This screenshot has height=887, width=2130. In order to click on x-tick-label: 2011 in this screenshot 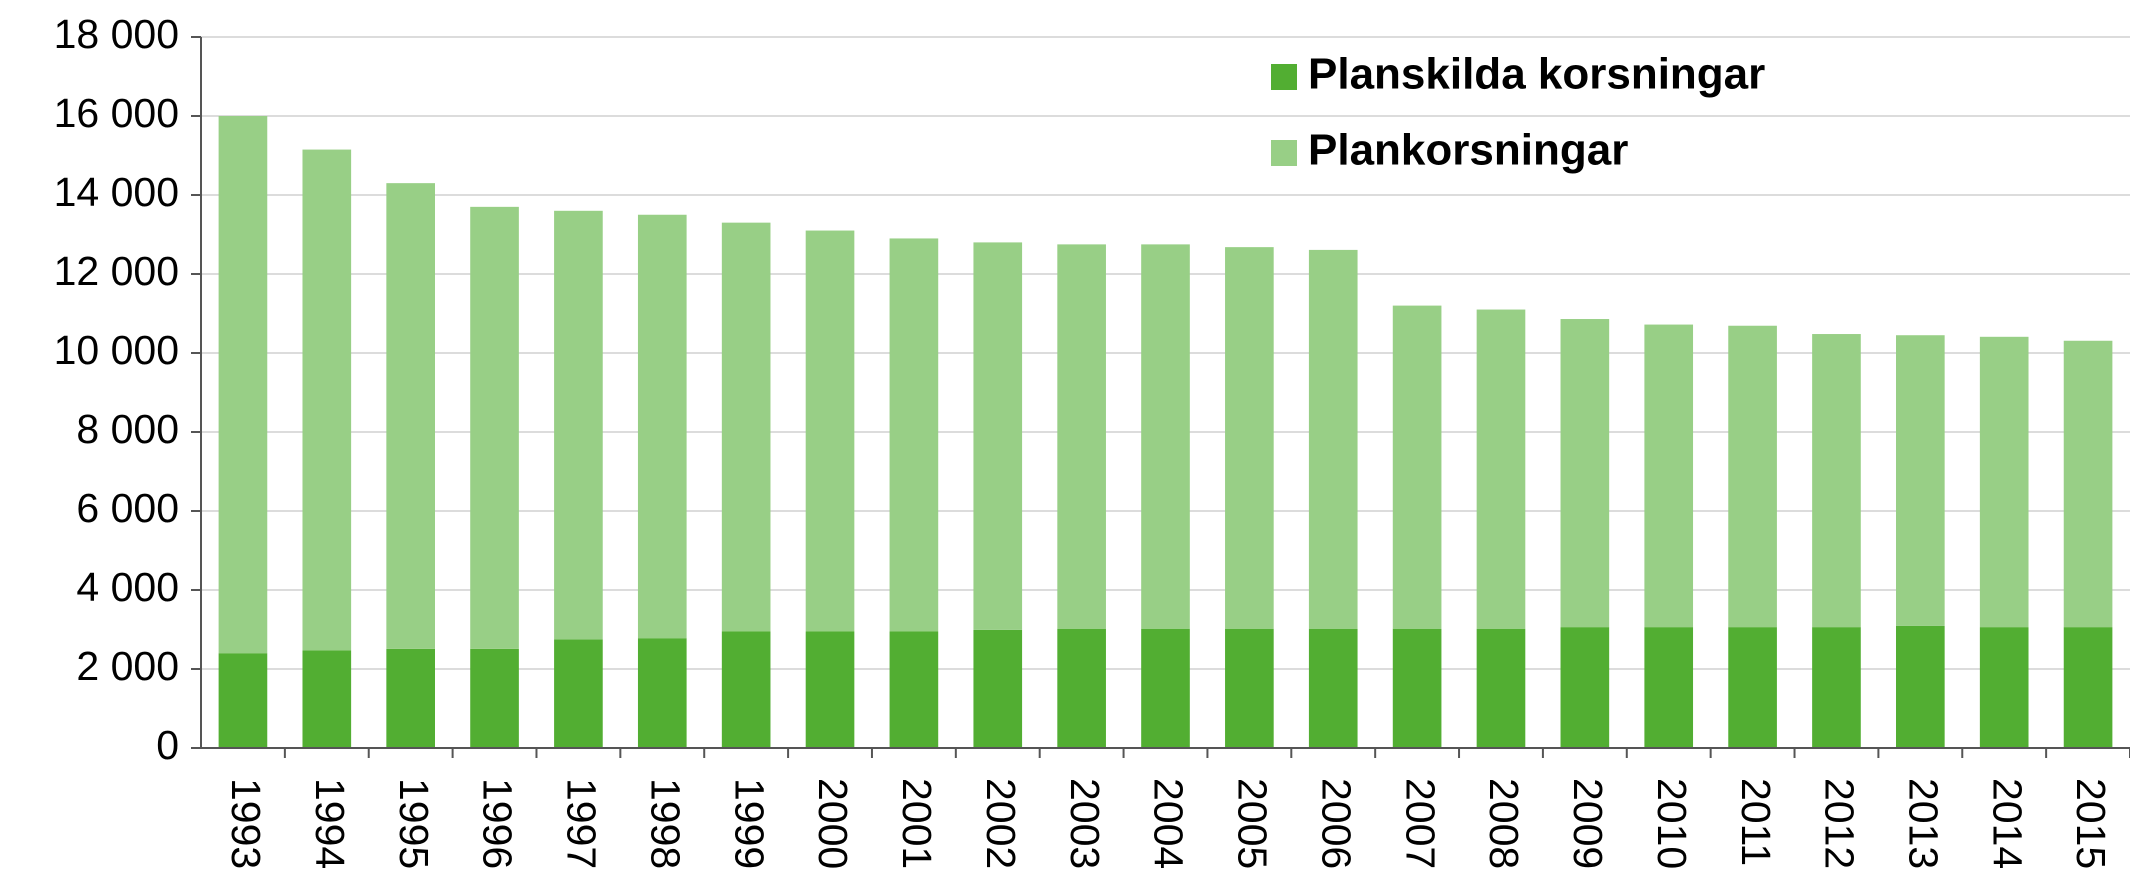, I will do `click(1756, 822)`.